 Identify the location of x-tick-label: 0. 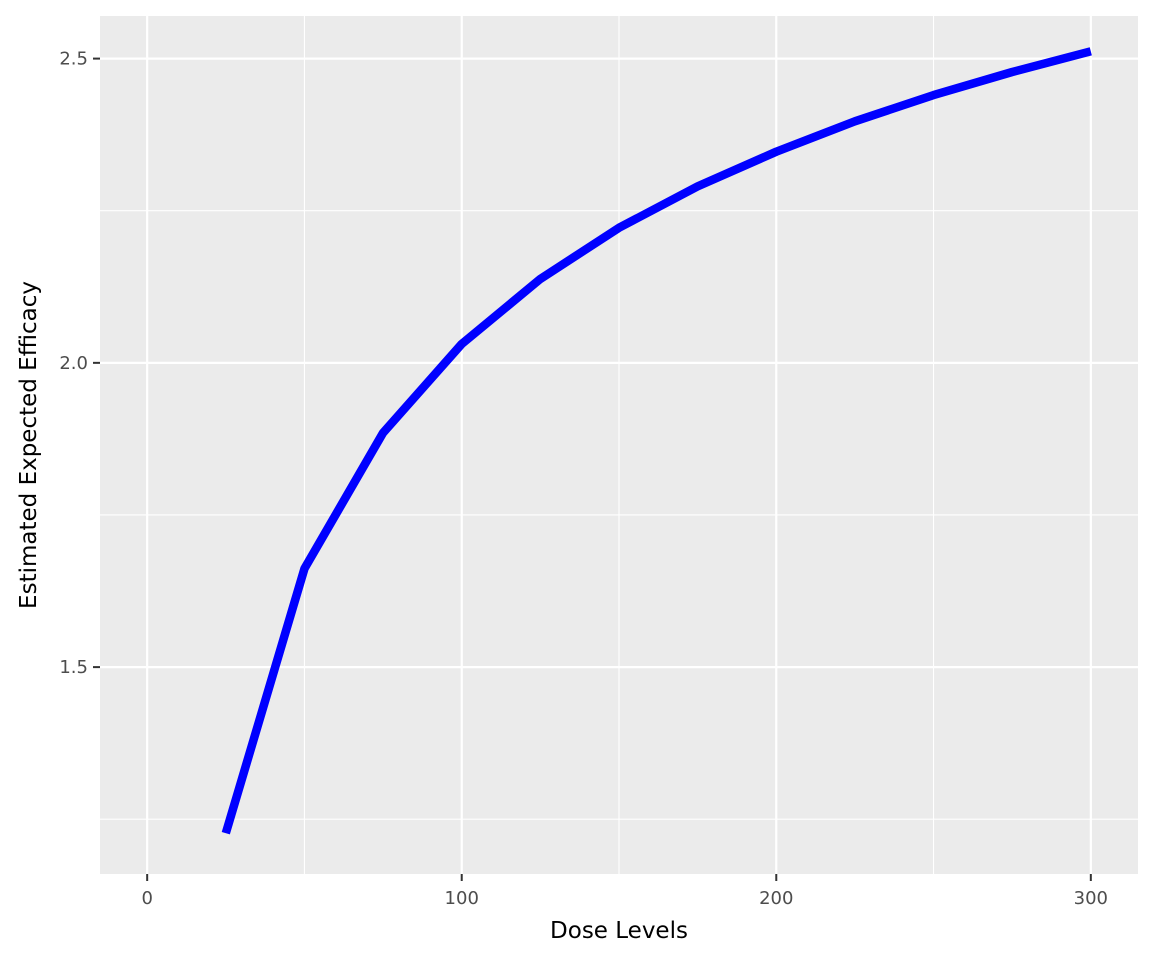
(146, 898).